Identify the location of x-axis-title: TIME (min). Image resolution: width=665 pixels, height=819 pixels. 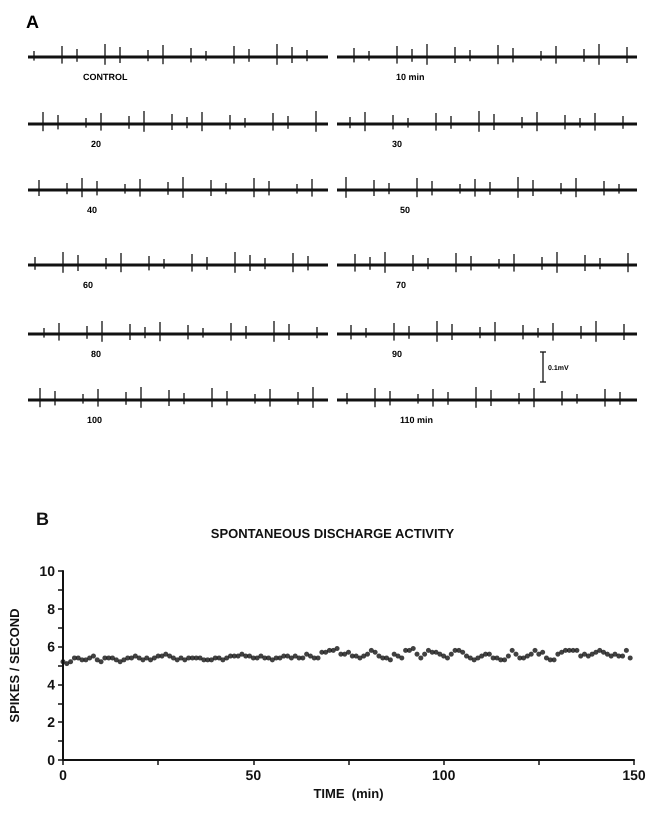
(348, 793).